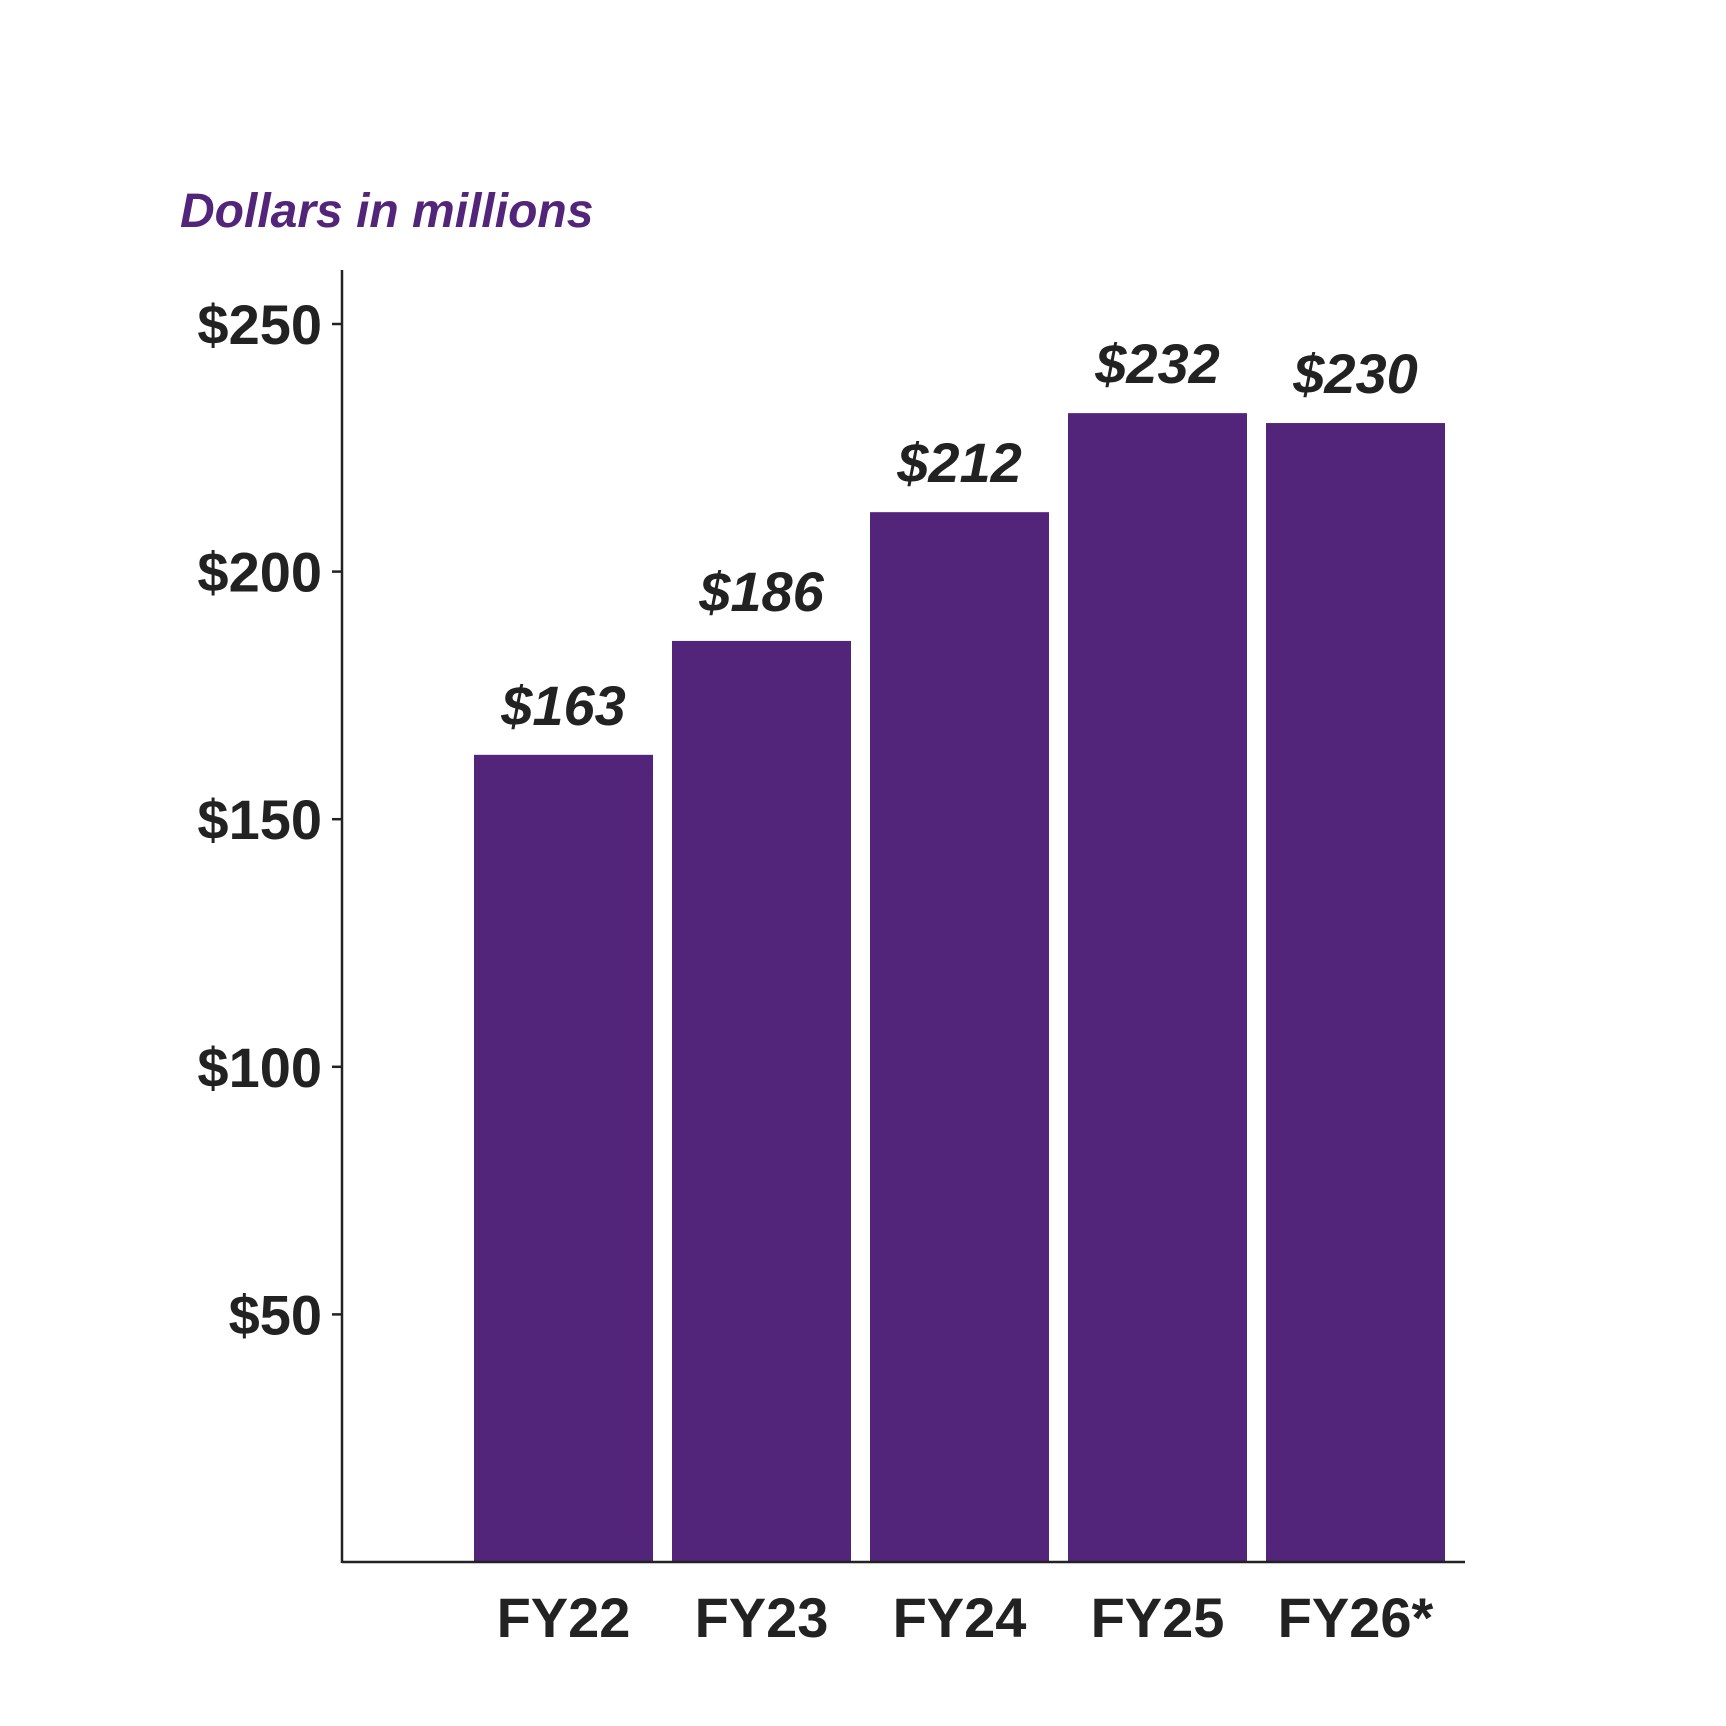 The width and height of the screenshot is (1726, 1726). I want to click on x-axis: FY22 FY23 FY24 FY25 FY26*, so click(903, 1604).